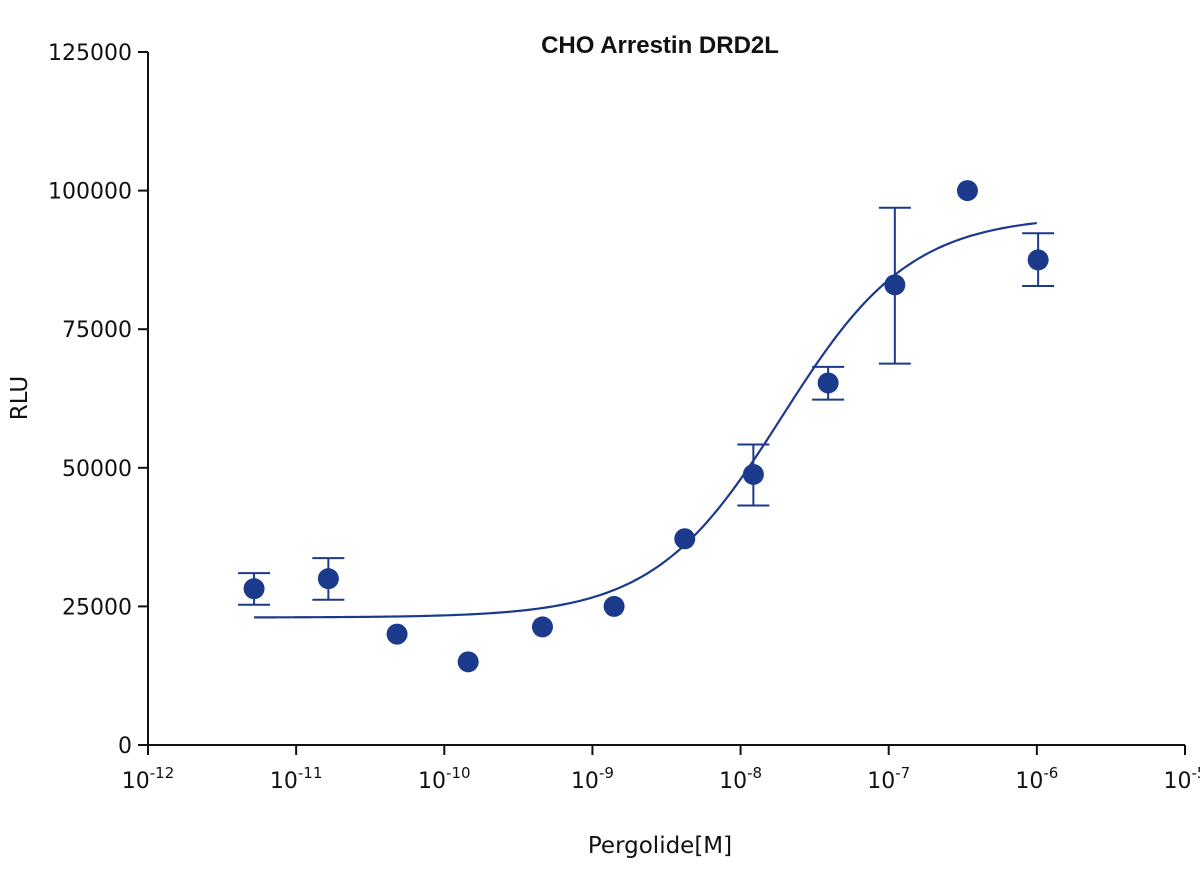 Image resolution: width=1200 pixels, height=881 pixels. What do you see at coordinates (660, 846) in the screenshot?
I see `x-axis-label: Pergolide[M]` at bounding box center [660, 846].